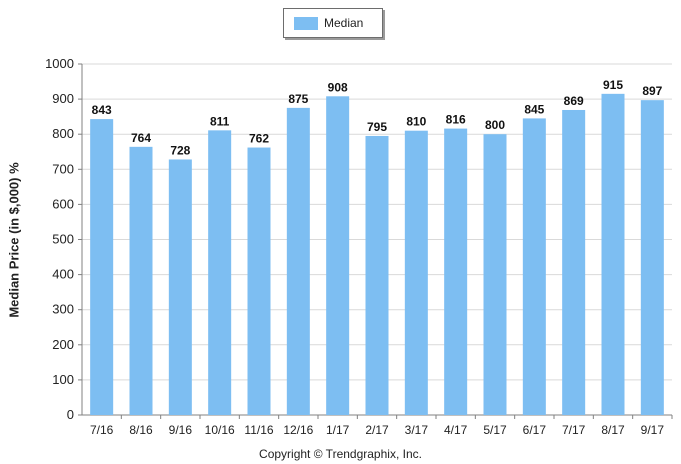 The width and height of the screenshot is (681, 464). Describe the element at coordinates (258, 430) in the screenshot. I see `x-tick-label: 11/16` at that location.